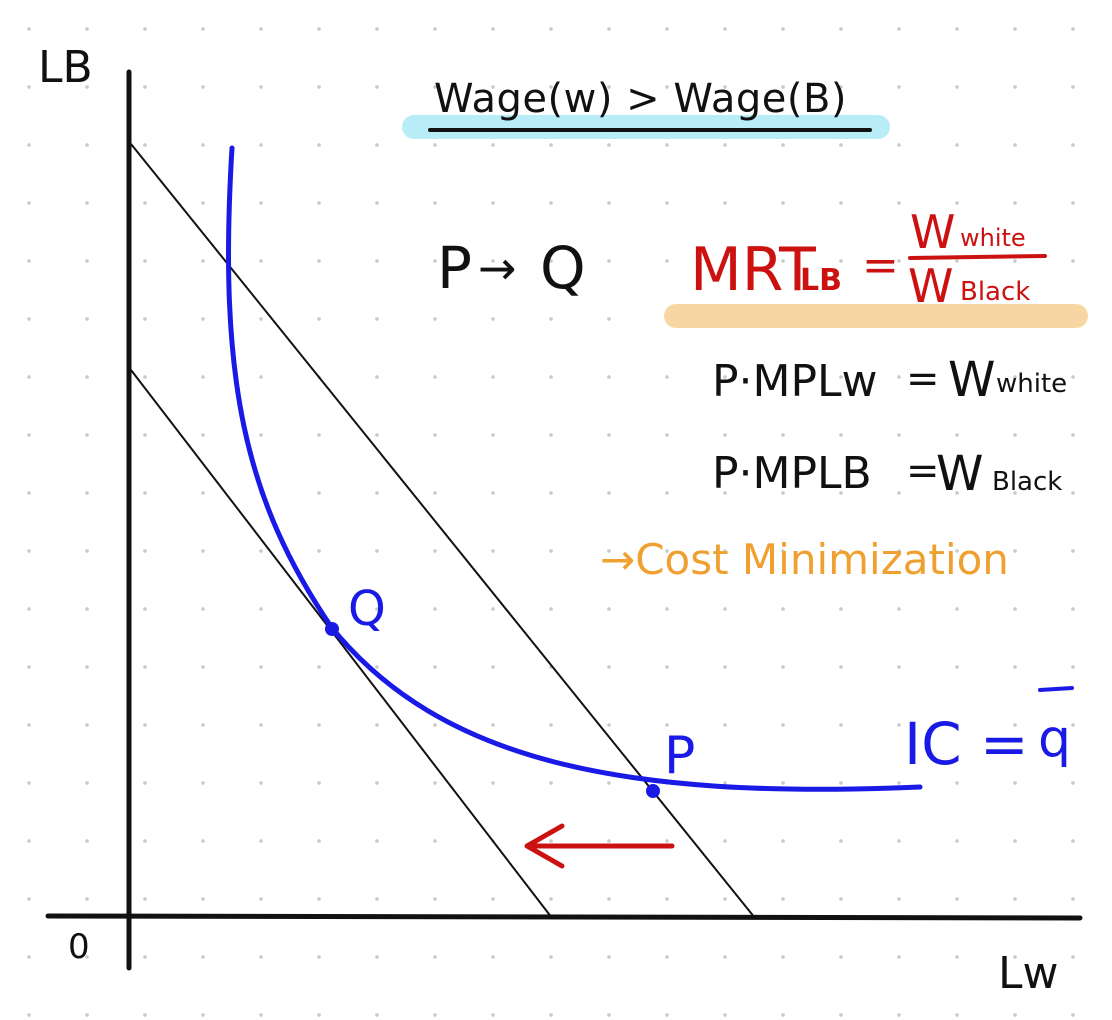  I want to click on conclusion: →Cost Minimization, so click(804, 559).